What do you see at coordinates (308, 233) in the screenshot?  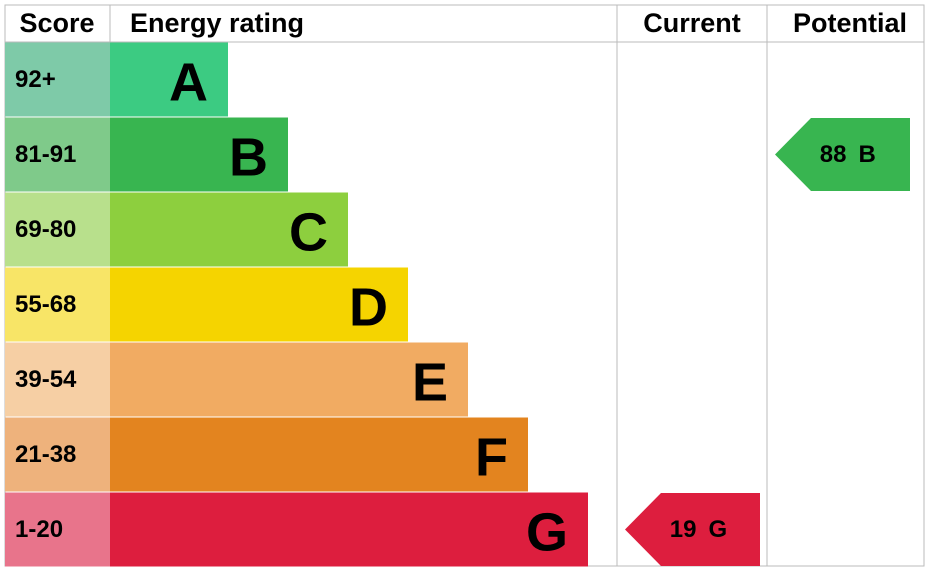 I see `band-letter: C` at bounding box center [308, 233].